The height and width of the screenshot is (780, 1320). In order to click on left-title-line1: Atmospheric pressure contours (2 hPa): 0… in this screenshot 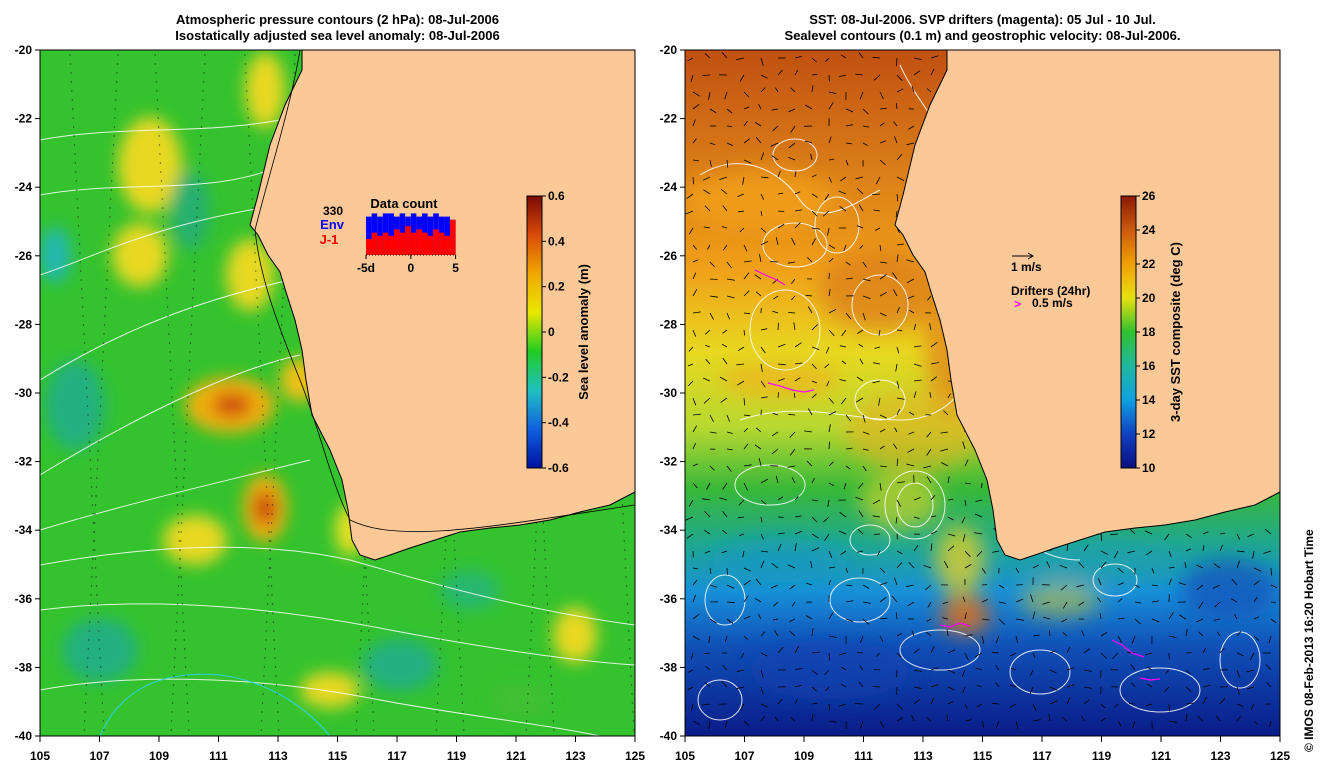, I will do `click(337, 19)`.